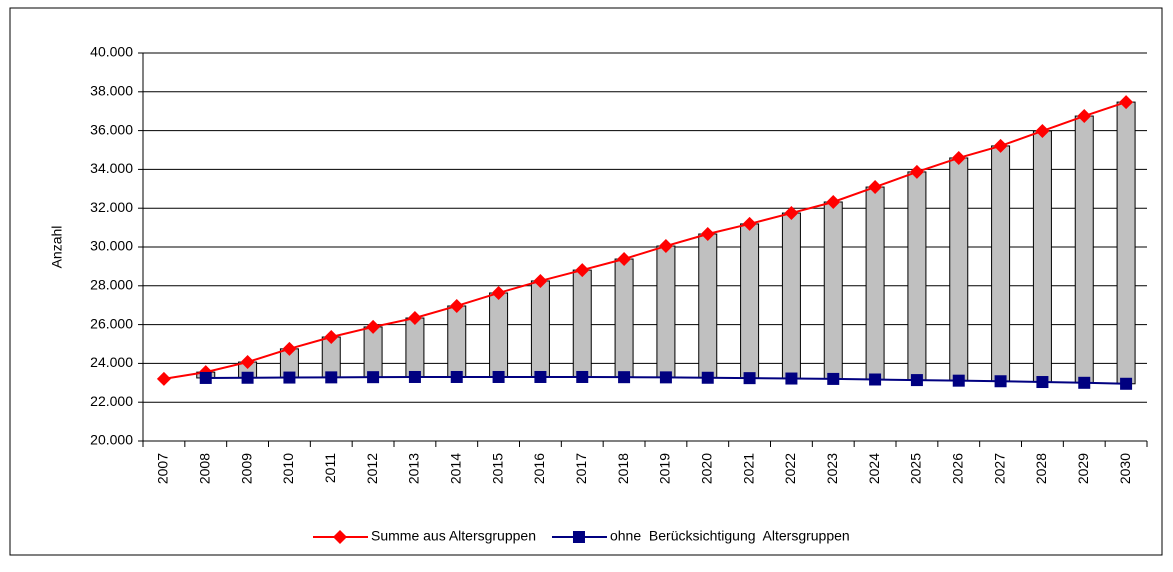  I want to click on x-tick-label: 2021, so click(748, 468).